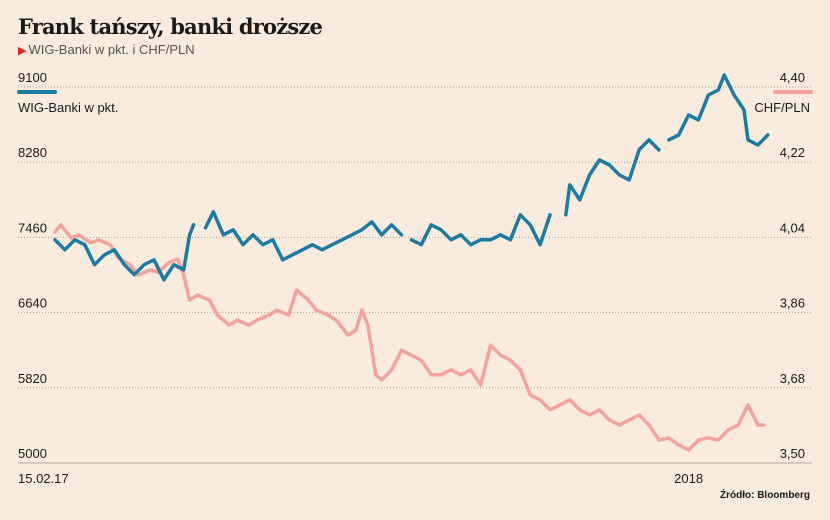  I want to click on right-tick-label: 3,86, so click(792, 303).